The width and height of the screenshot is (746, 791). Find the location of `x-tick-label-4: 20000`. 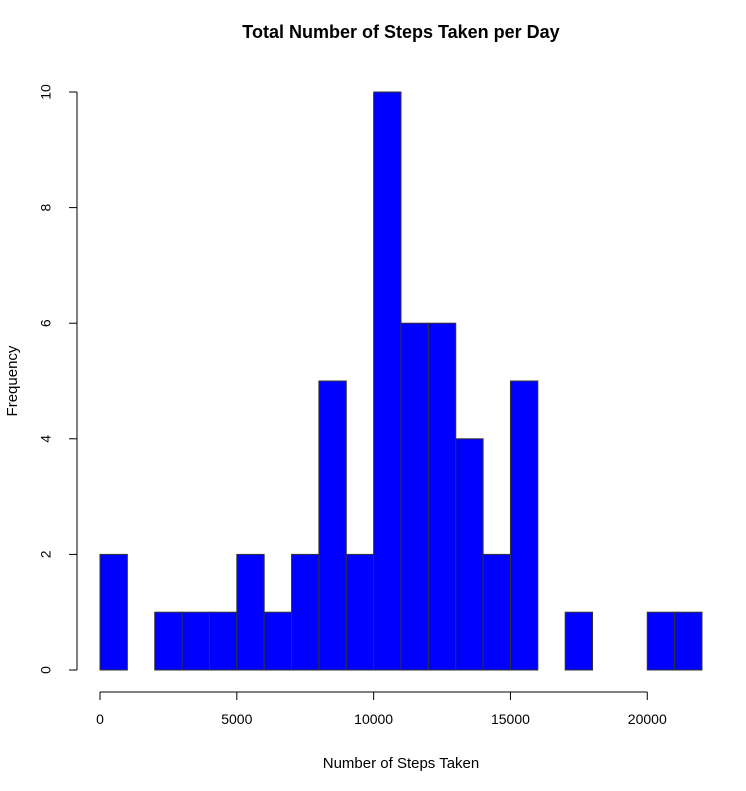

x-tick-label-4: 20000 is located at coordinates (647, 719).